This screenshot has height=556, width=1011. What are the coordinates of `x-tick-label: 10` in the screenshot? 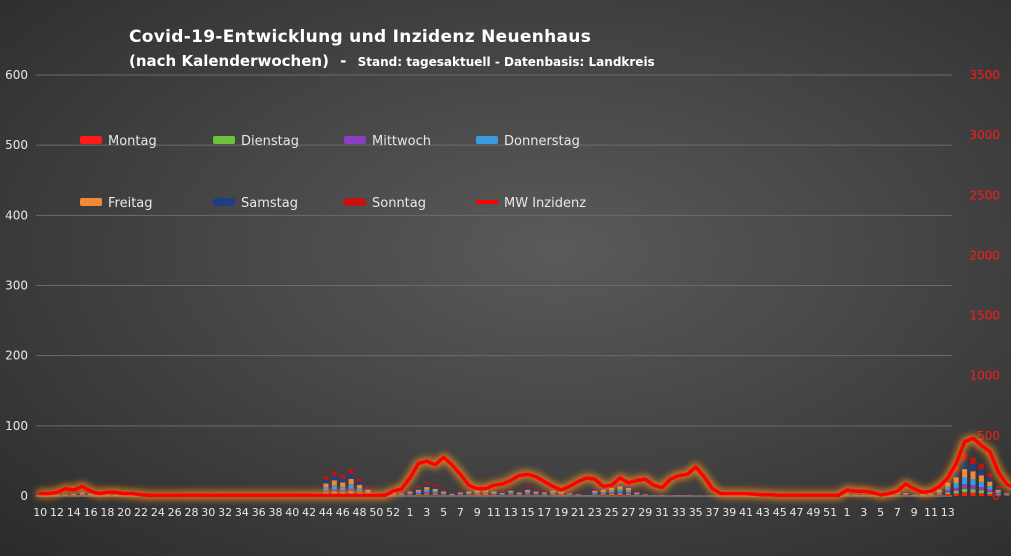 It's located at (40, 512).